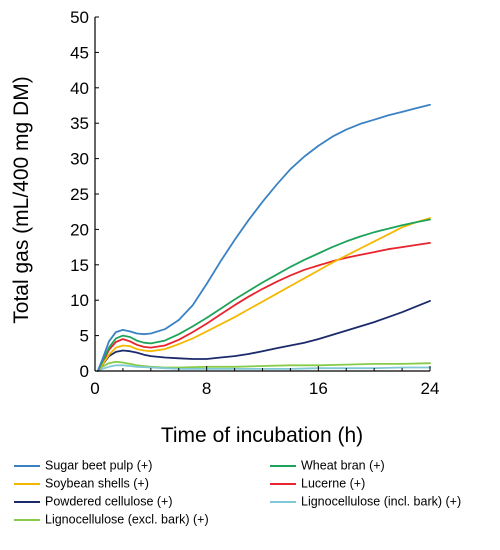 This screenshot has width=500, height=550. What do you see at coordinates (84, 336) in the screenshot?
I see `y-tick-label: 5` at bounding box center [84, 336].